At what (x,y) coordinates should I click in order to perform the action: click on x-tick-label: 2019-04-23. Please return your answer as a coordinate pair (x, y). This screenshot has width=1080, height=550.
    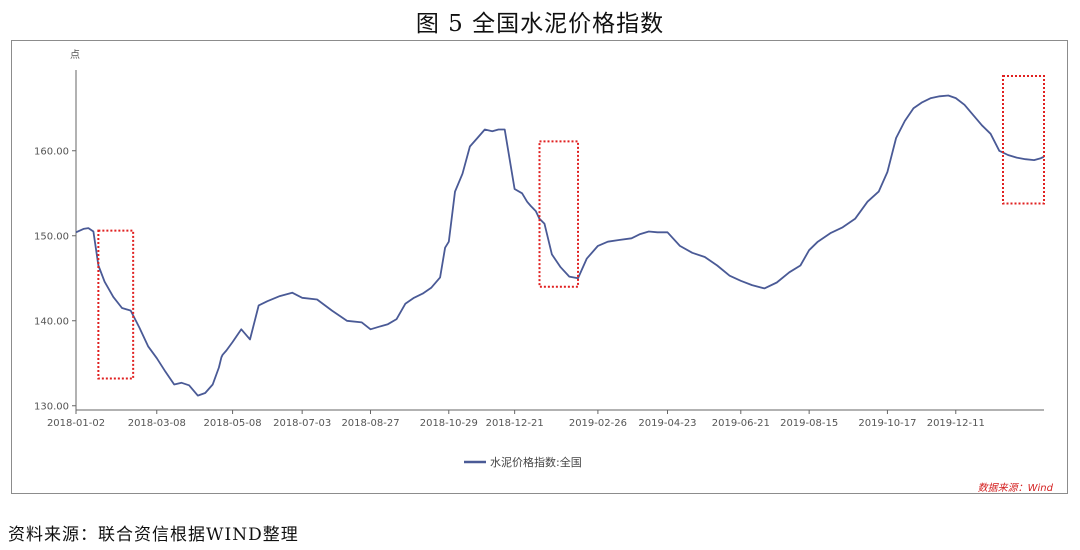
    Looking at the image, I should click on (667, 423).